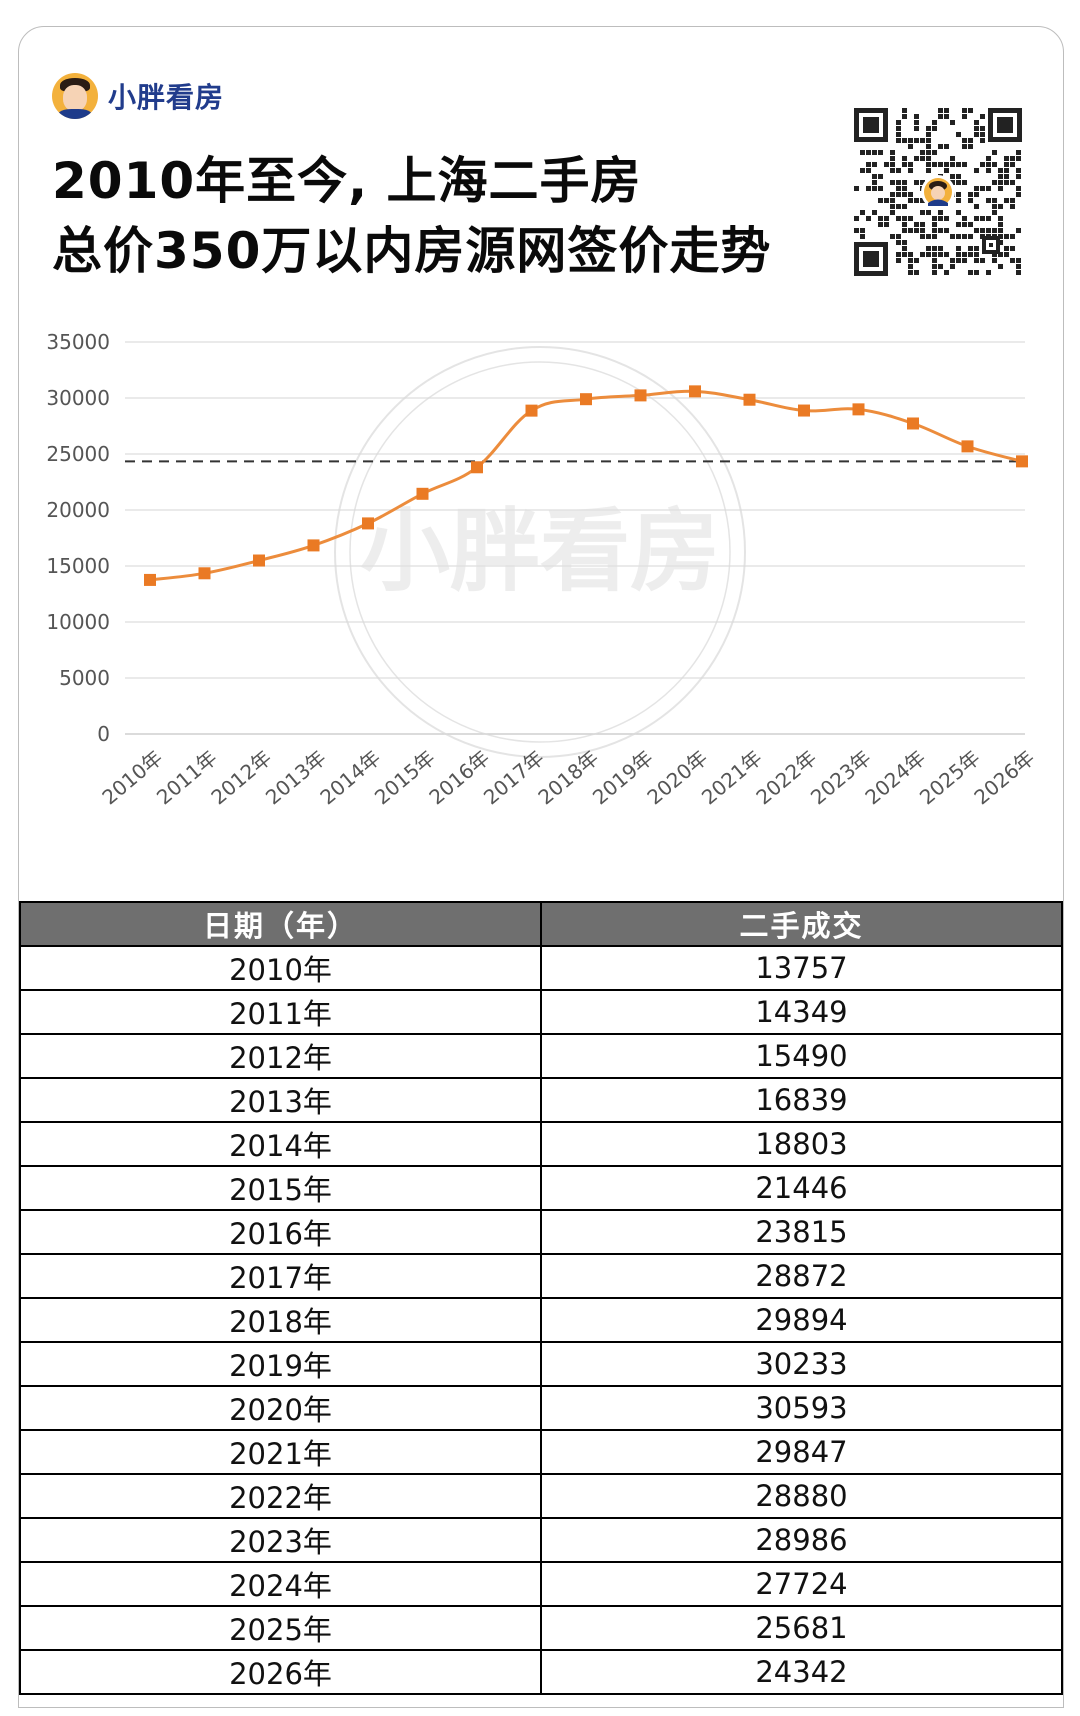 This screenshot has height=1716, width=1080. Describe the element at coordinates (786, 777) in the screenshot. I see `x-tick-label: 2022年` at that location.